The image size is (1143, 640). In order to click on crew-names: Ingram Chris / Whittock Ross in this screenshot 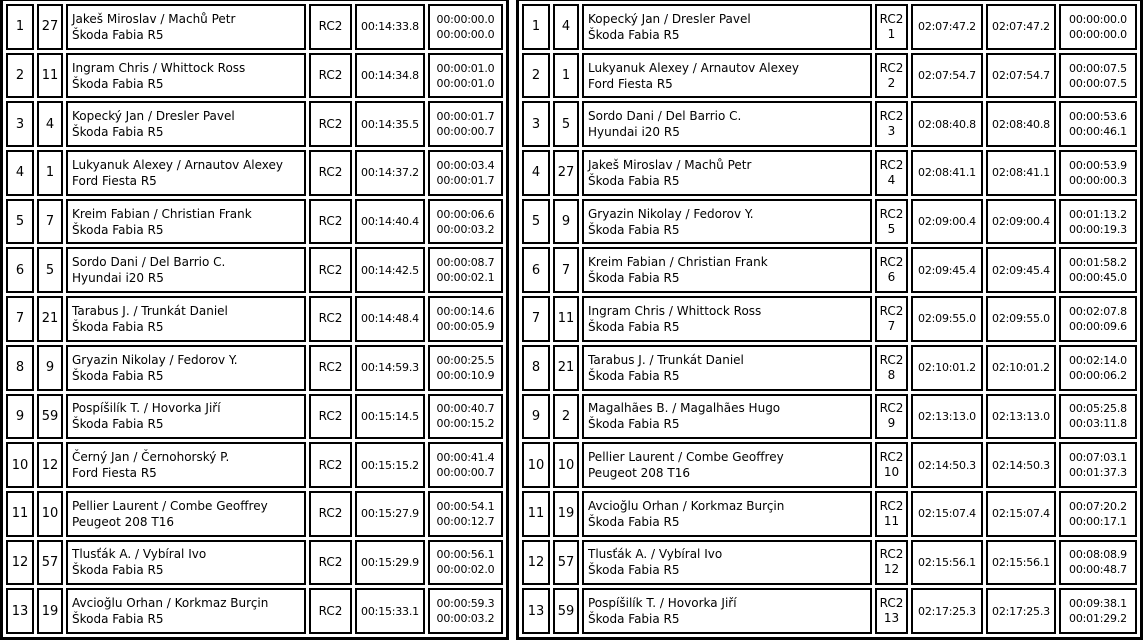, I will do `click(675, 310)`.